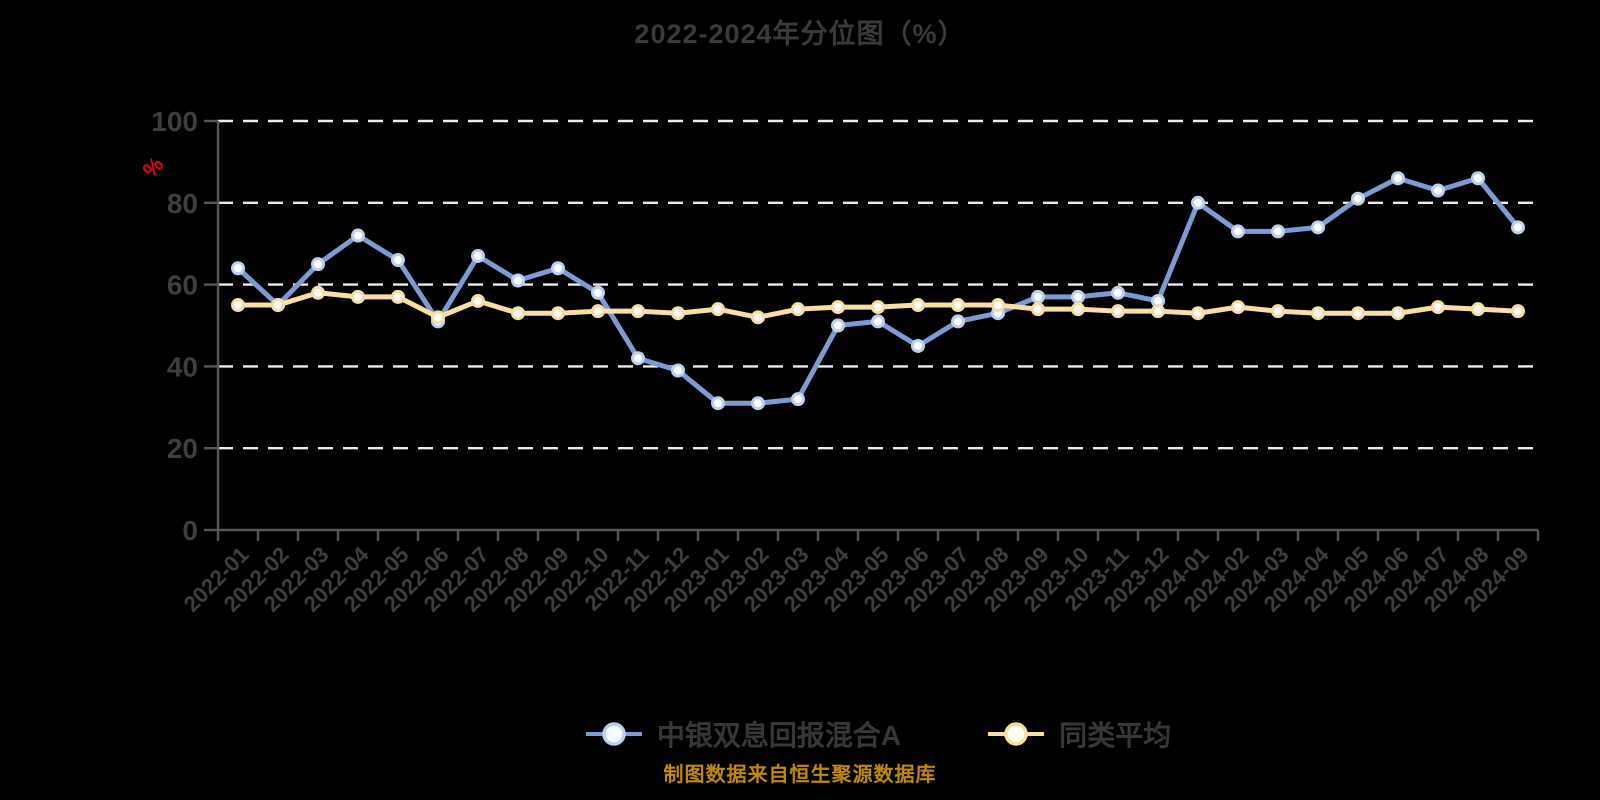 This screenshot has height=800, width=1600. Describe the element at coordinates (190, 530) in the screenshot. I see `svg-text: 0` at that location.